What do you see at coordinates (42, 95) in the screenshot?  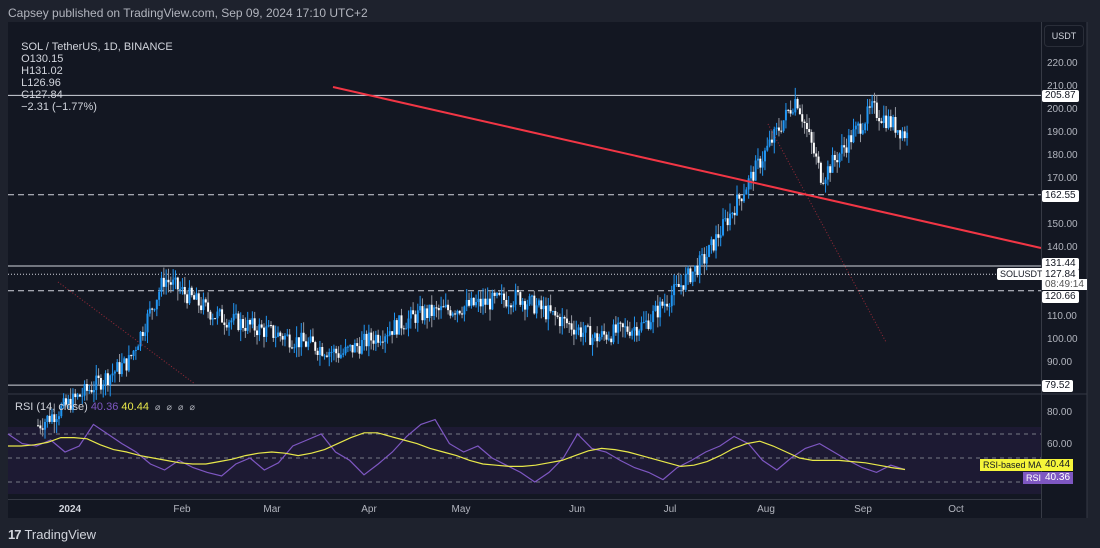 I see `legend-close: C127.84` at bounding box center [42, 95].